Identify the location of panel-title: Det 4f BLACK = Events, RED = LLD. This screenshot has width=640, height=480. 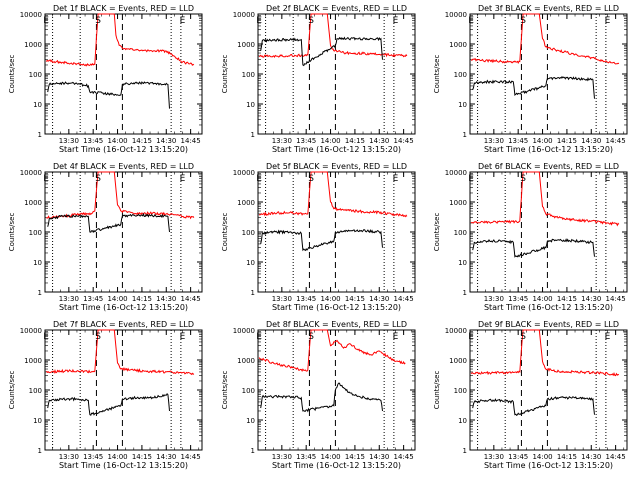
(123, 166).